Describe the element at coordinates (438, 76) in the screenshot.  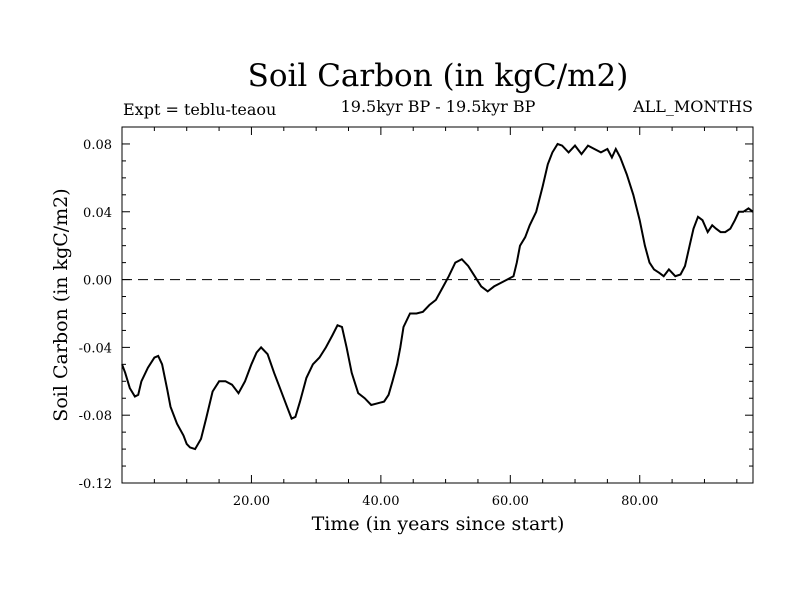
I see `chart-title: Soil Carbon (in kgC/m2)` at that location.